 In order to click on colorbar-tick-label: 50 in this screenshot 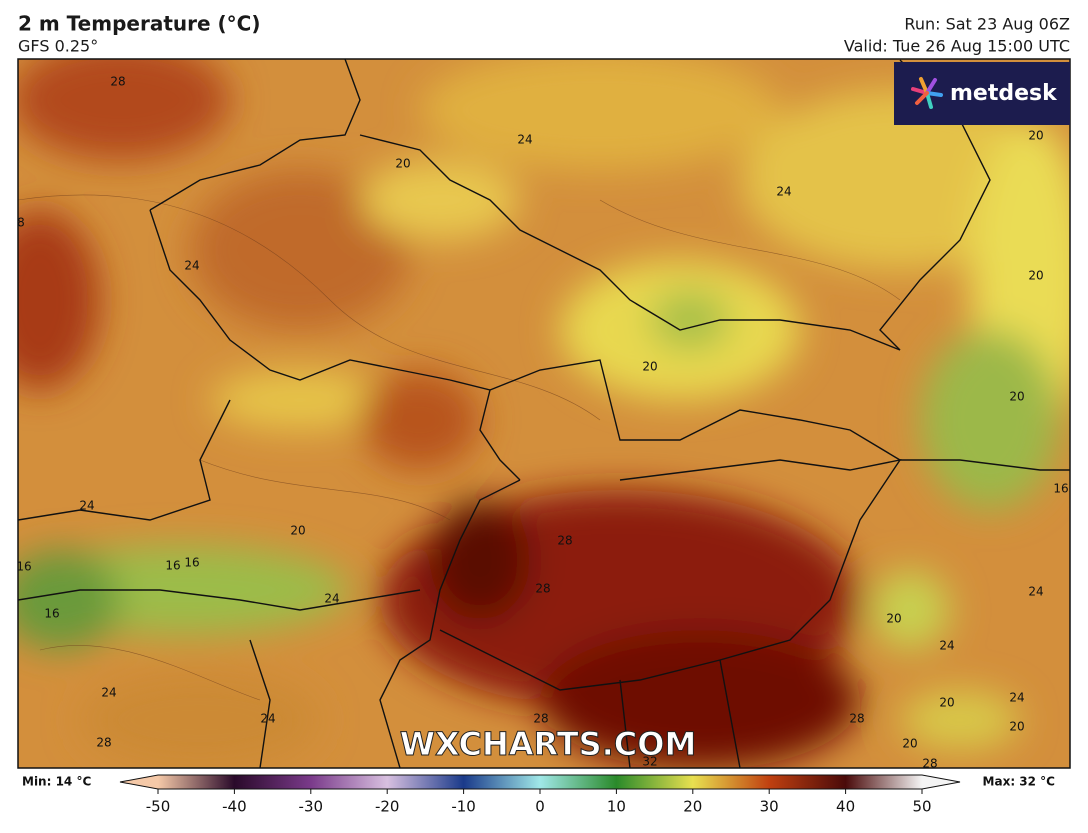, I will do `click(921, 807)`.